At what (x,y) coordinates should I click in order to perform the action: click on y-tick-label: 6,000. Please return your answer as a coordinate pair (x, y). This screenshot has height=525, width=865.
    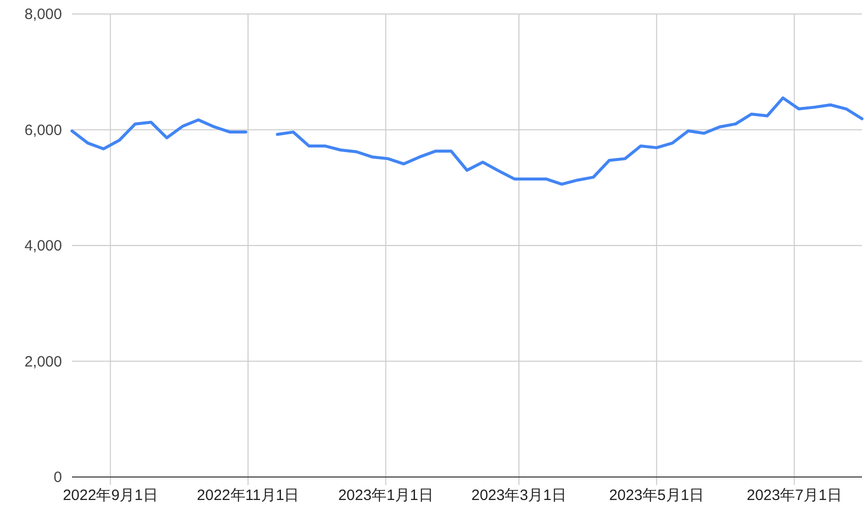
    Looking at the image, I should click on (43, 130).